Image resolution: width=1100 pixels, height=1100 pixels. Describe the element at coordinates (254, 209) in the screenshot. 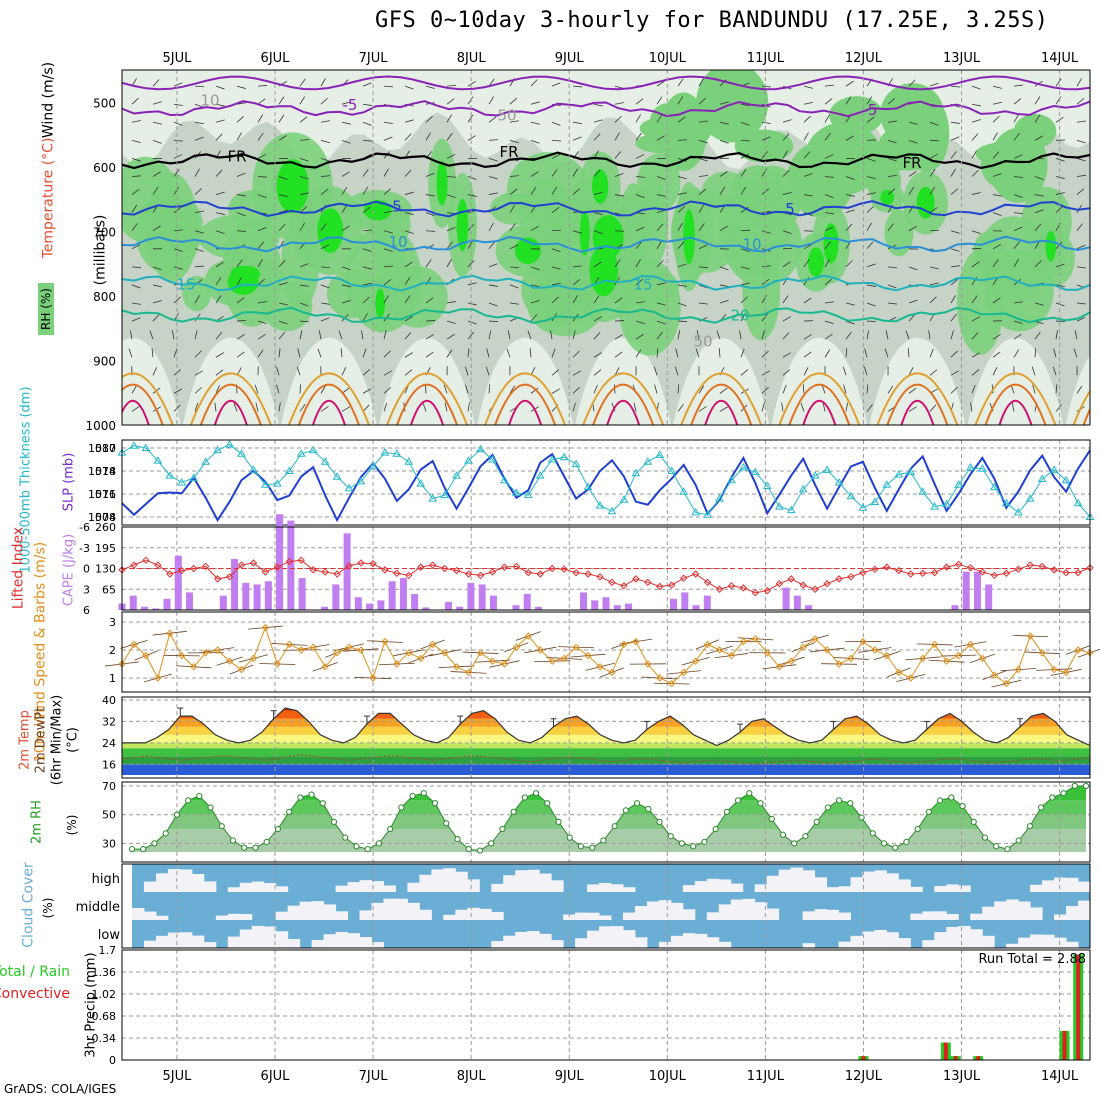

I see `rh-moist-cell` at that location.